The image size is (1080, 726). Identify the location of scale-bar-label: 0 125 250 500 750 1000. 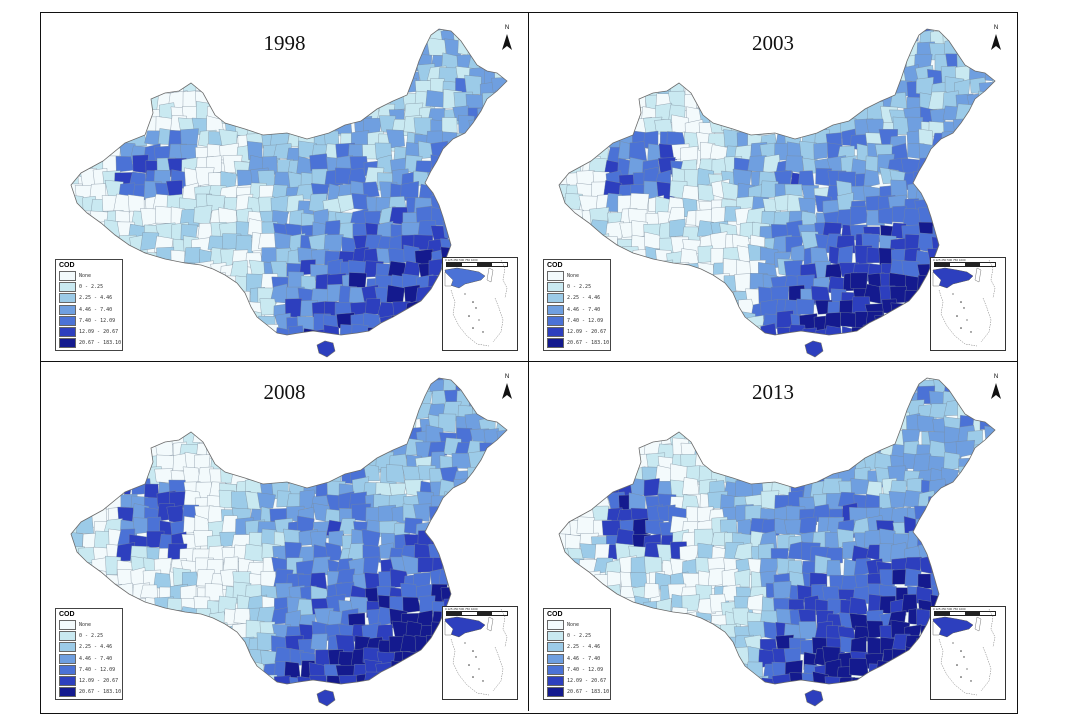
(949, 260).